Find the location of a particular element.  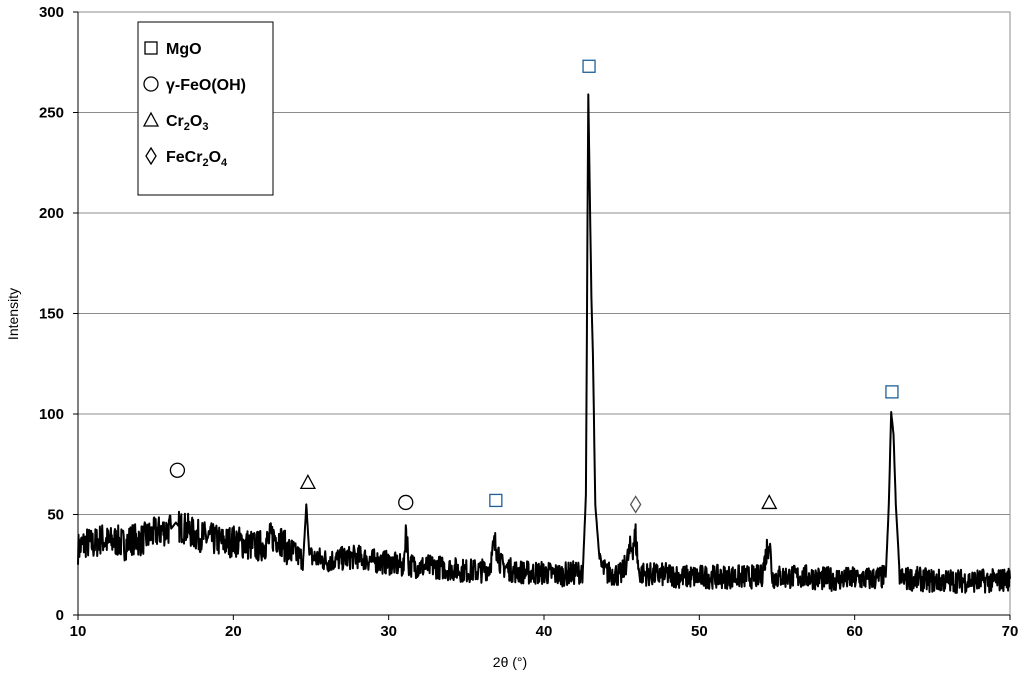

y-tick-label: 0 is located at coordinates (60, 615).